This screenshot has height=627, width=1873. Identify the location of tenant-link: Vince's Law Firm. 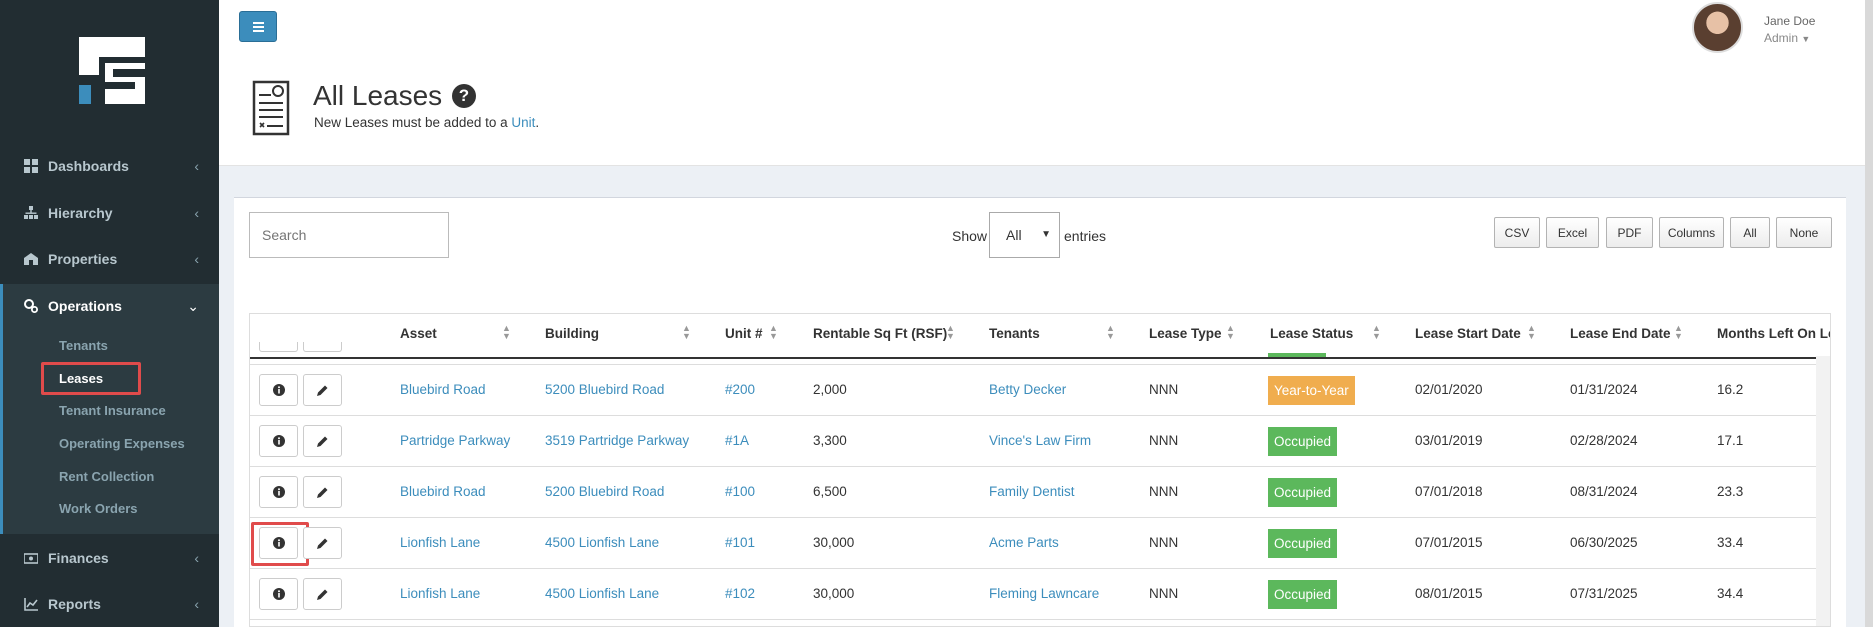
(1040, 440).